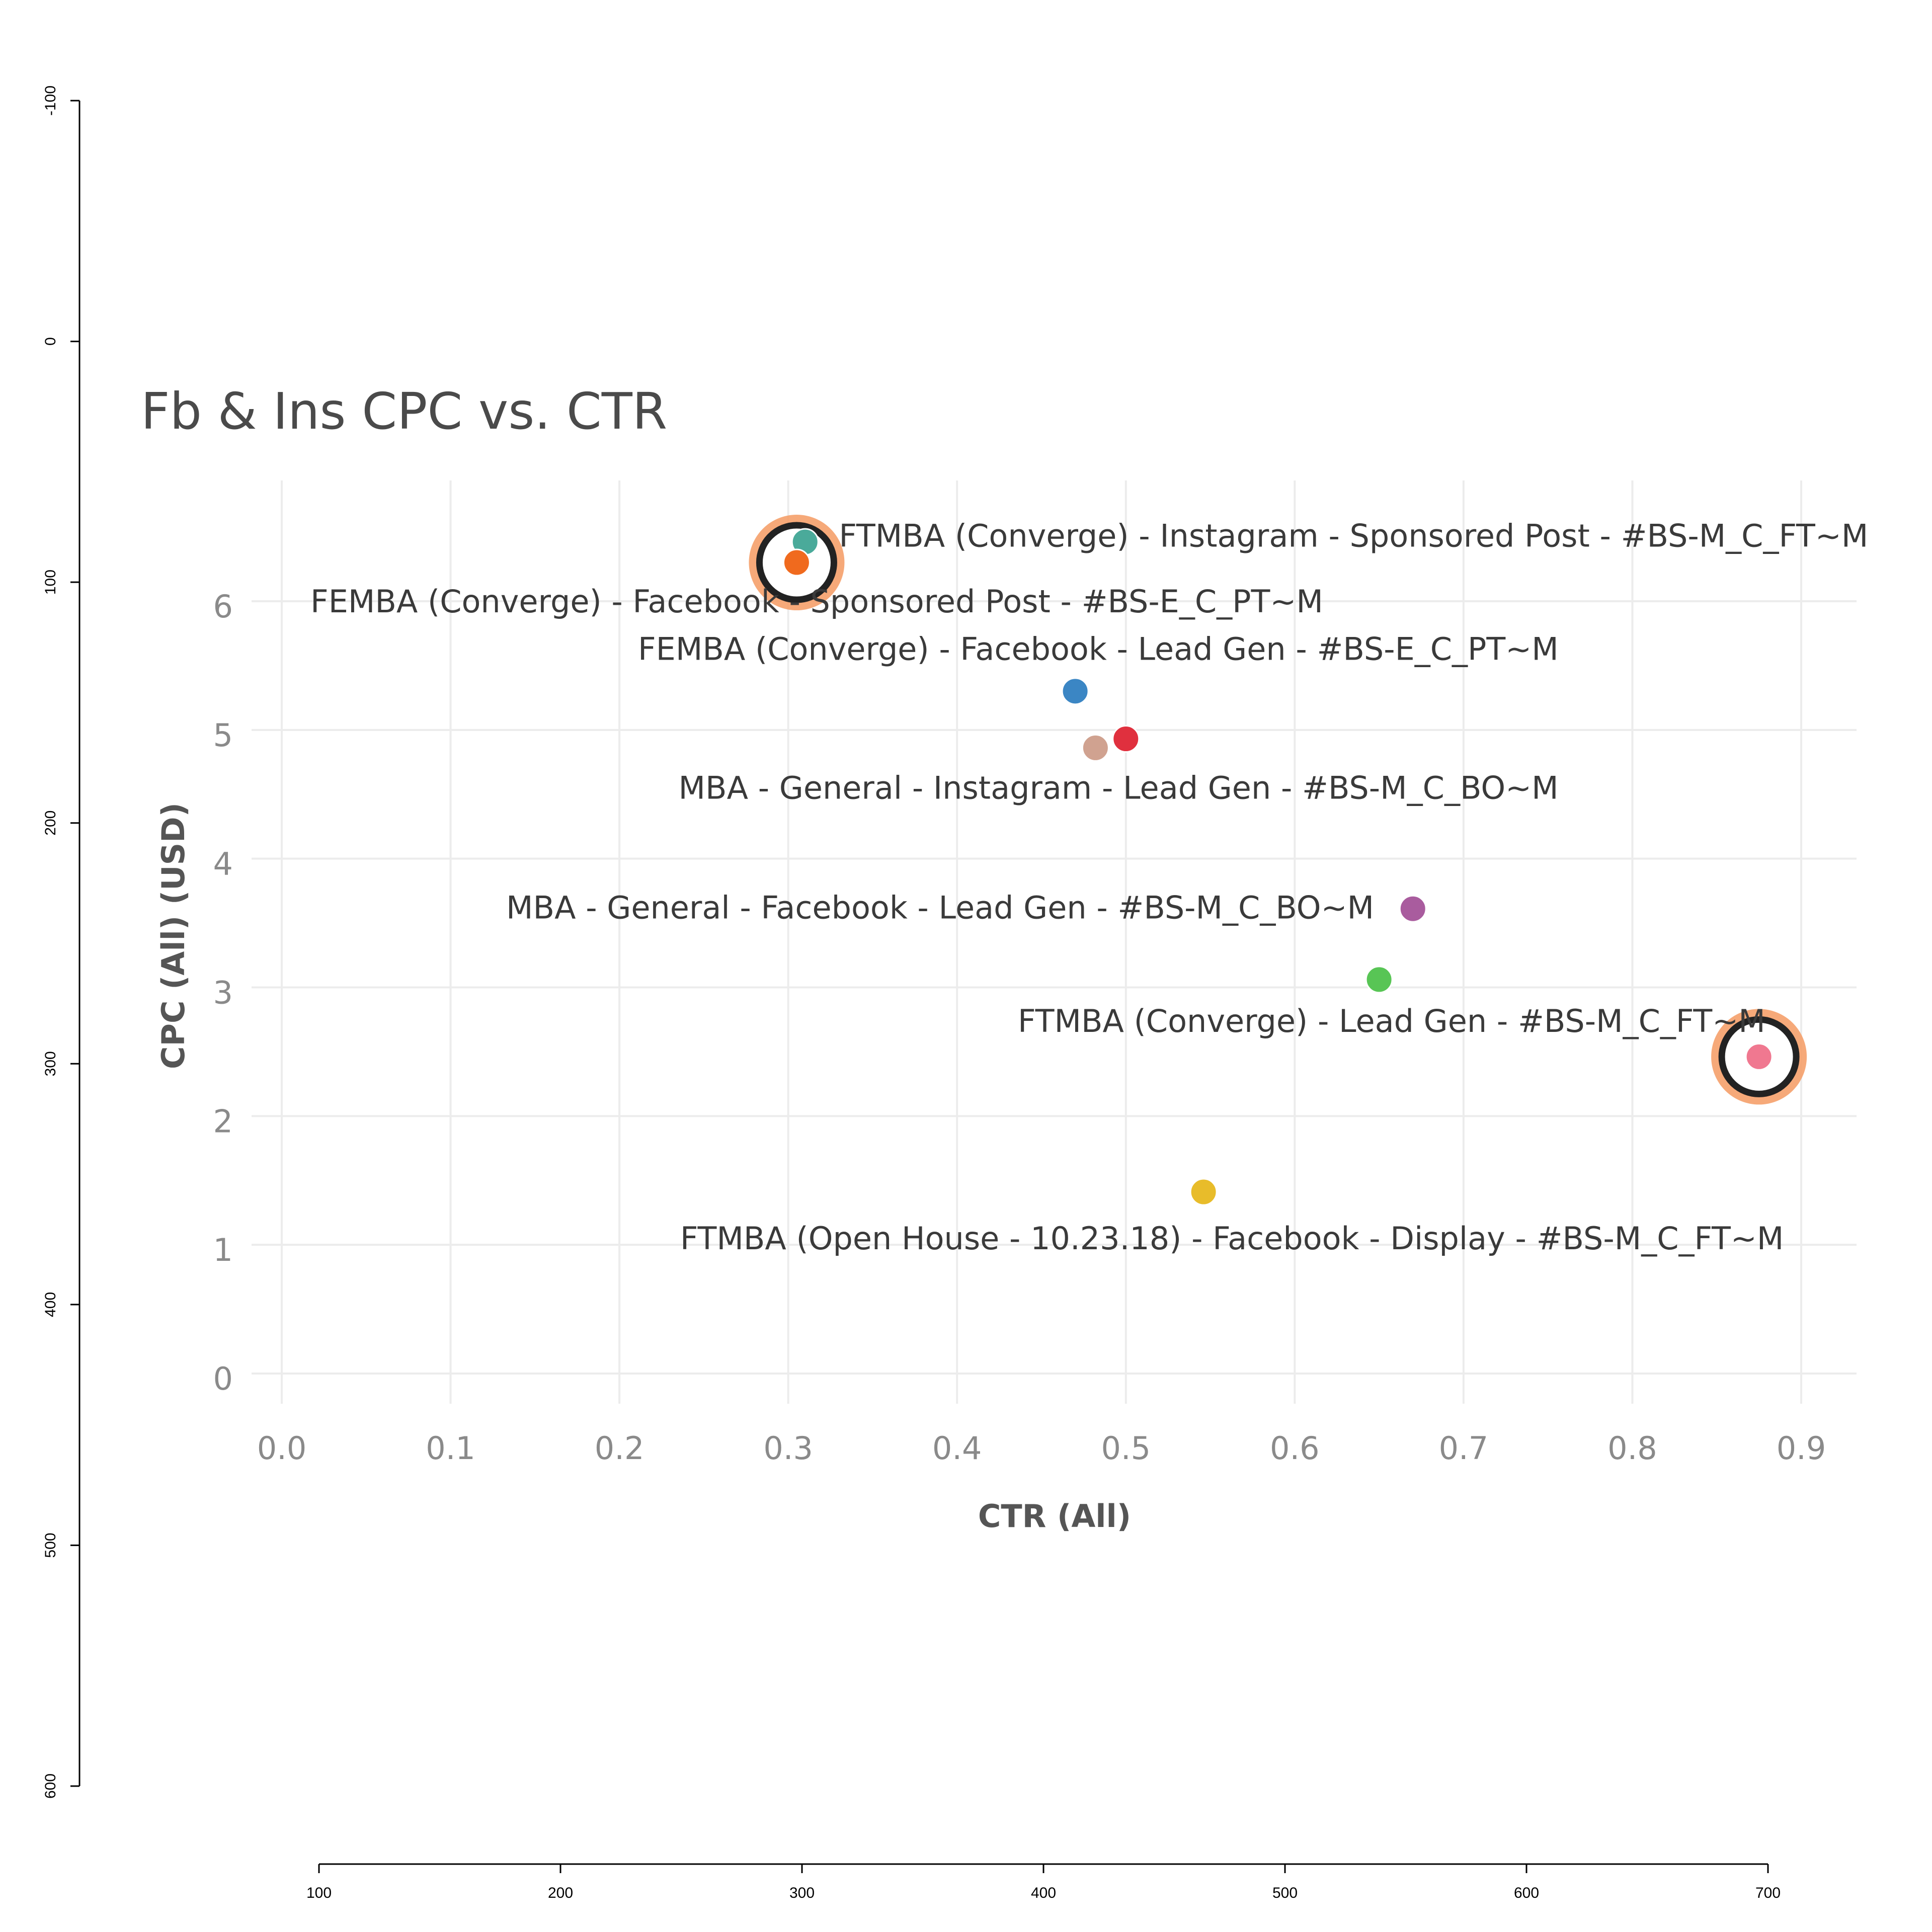 Image resolution: width=1932 pixels, height=1932 pixels. I want to click on outer-bottom-axis: 100 200 300 400 500 600 700, so click(1043, 1882).